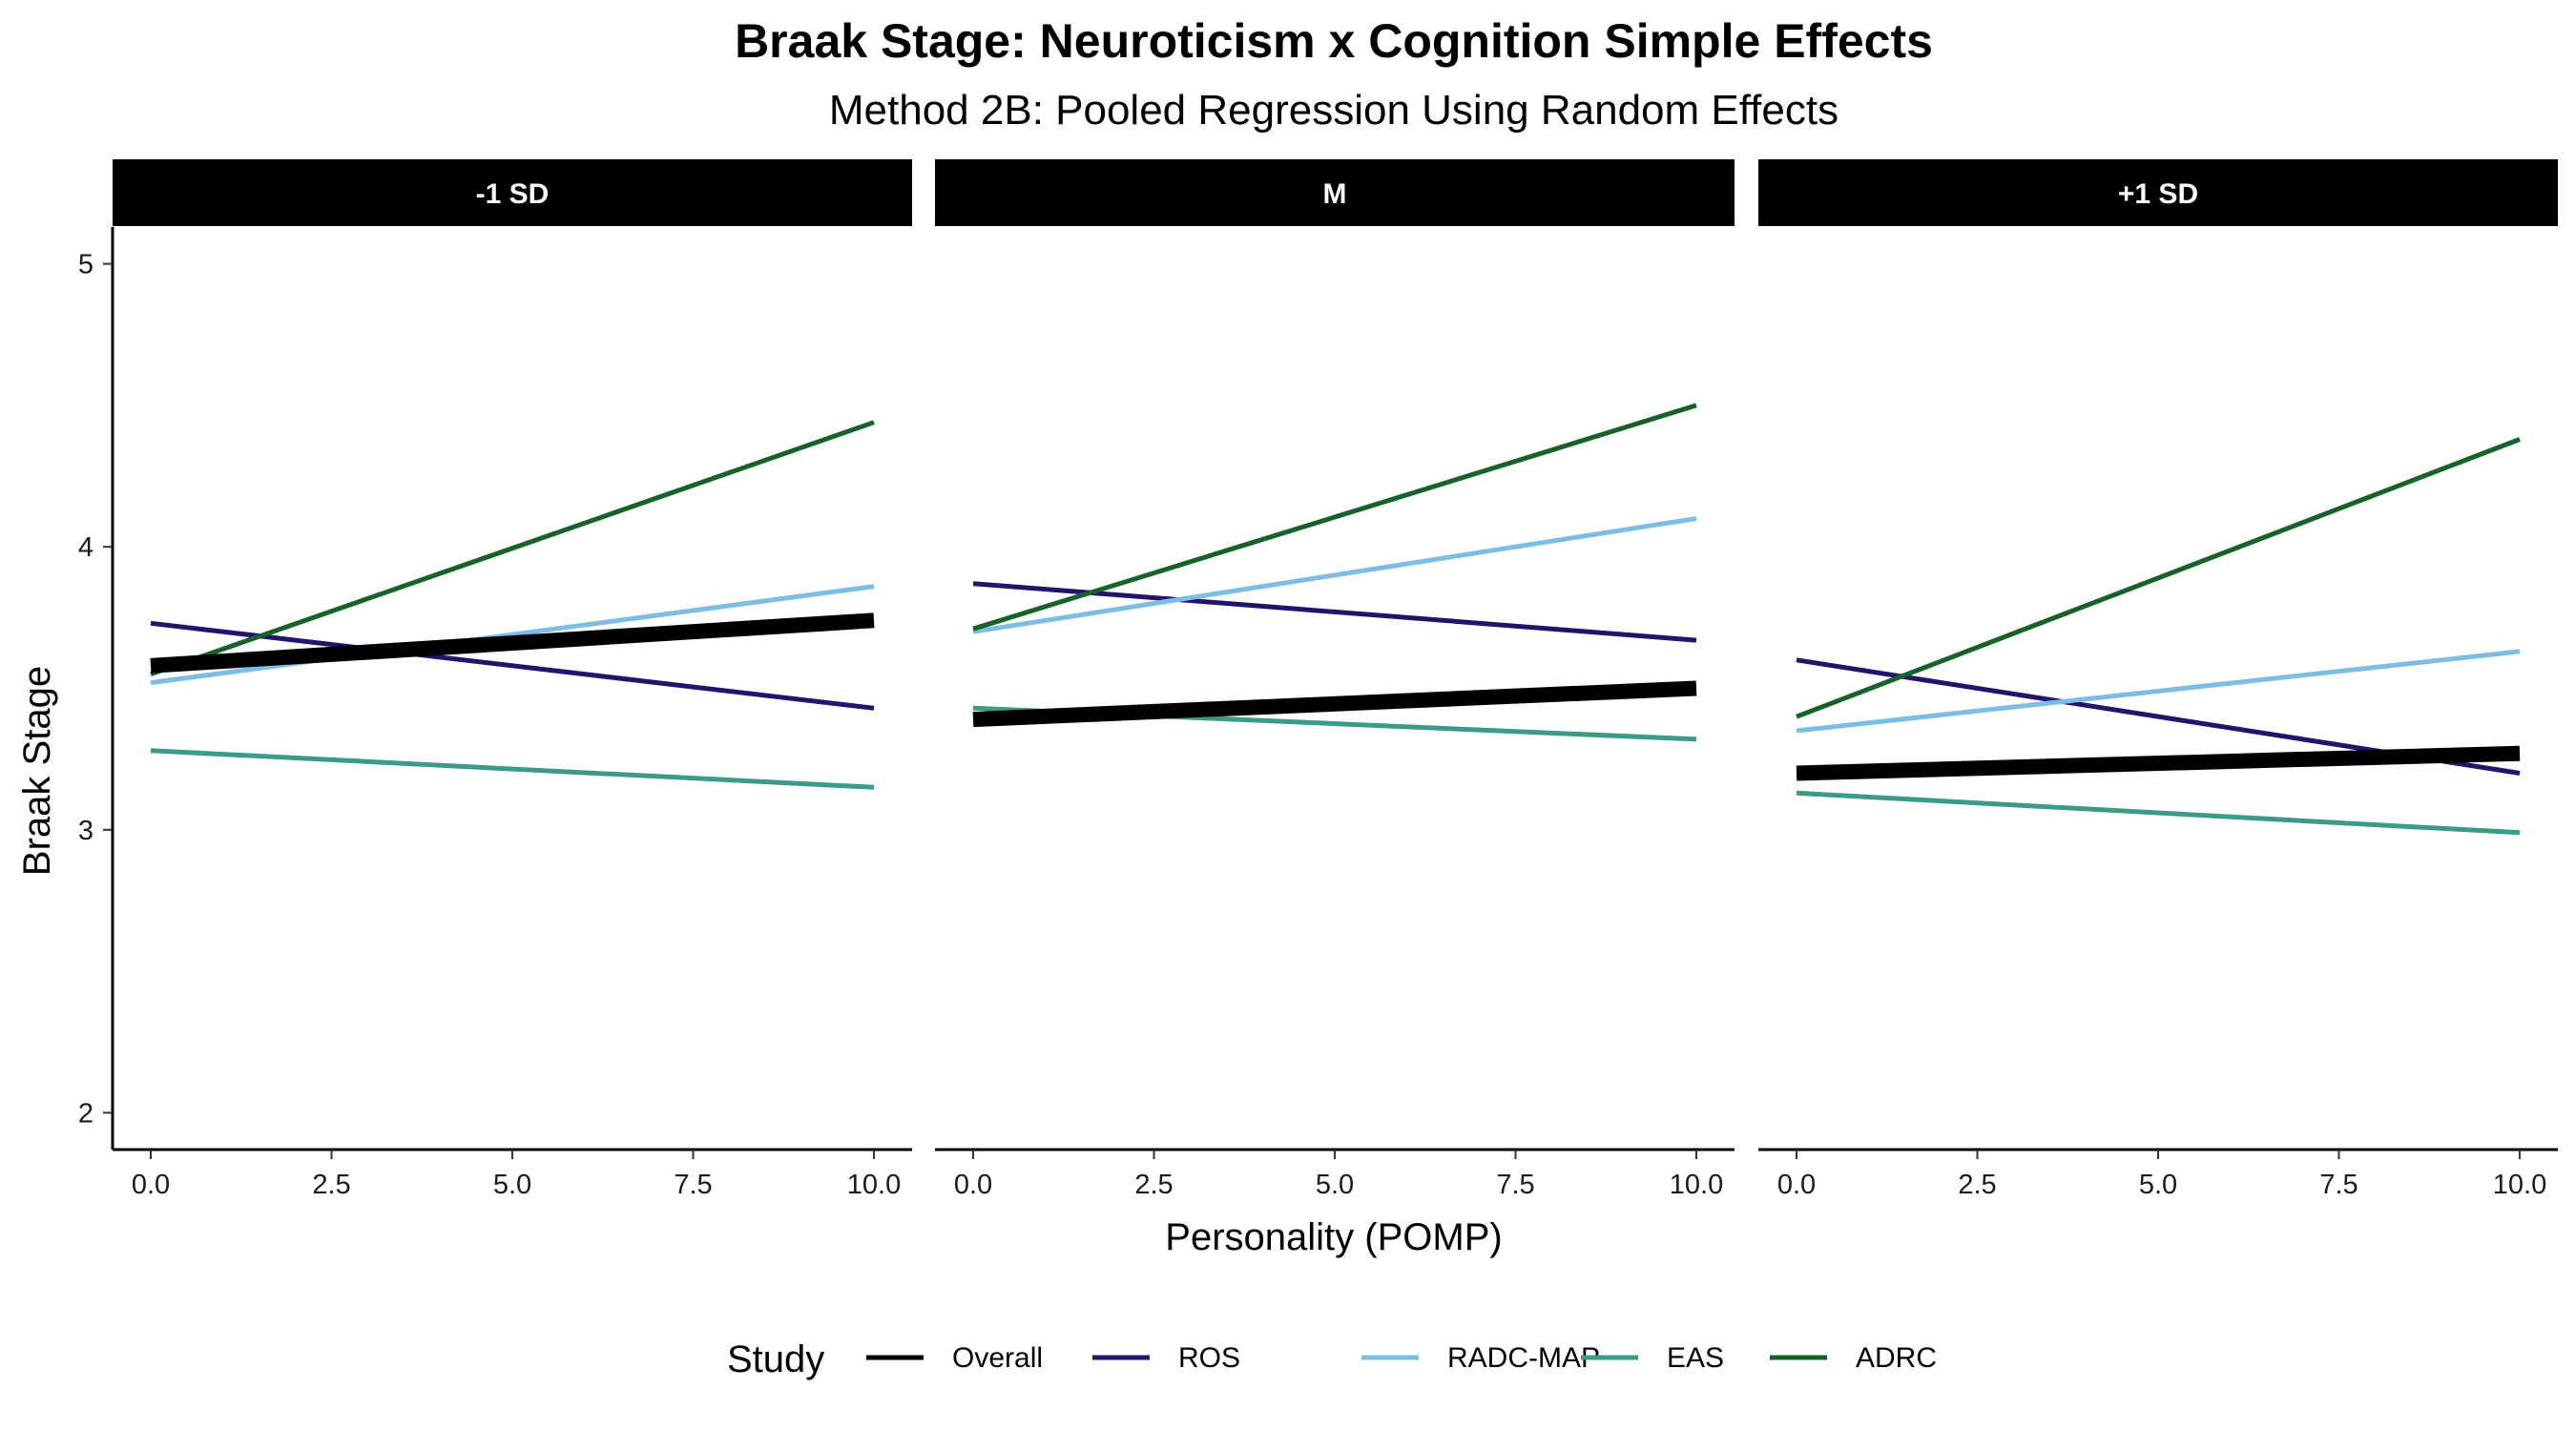  What do you see at coordinates (1695, 1358) in the screenshot?
I see `legend-label-eas: EAS` at bounding box center [1695, 1358].